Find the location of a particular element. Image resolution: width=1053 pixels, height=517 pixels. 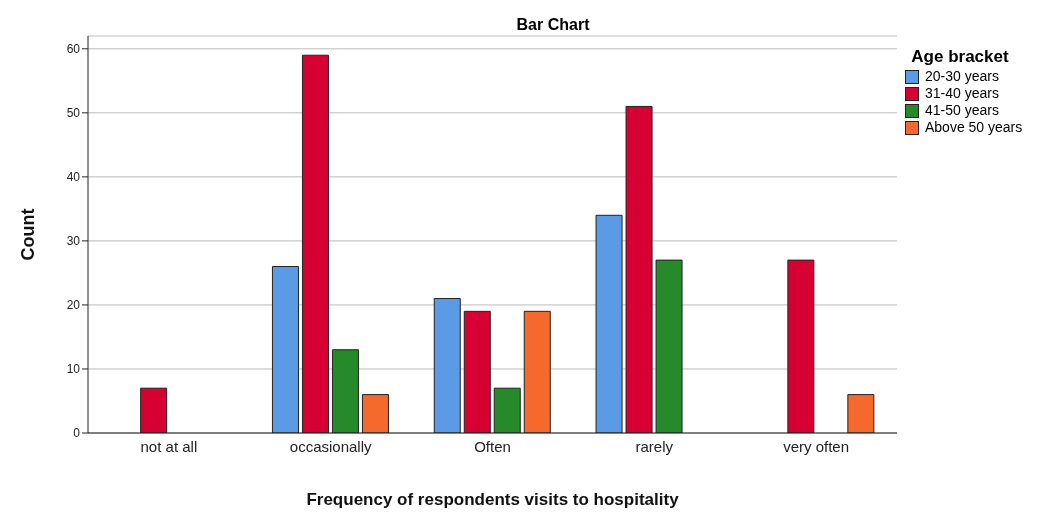

y-axis-title: Count is located at coordinates (28, 234).